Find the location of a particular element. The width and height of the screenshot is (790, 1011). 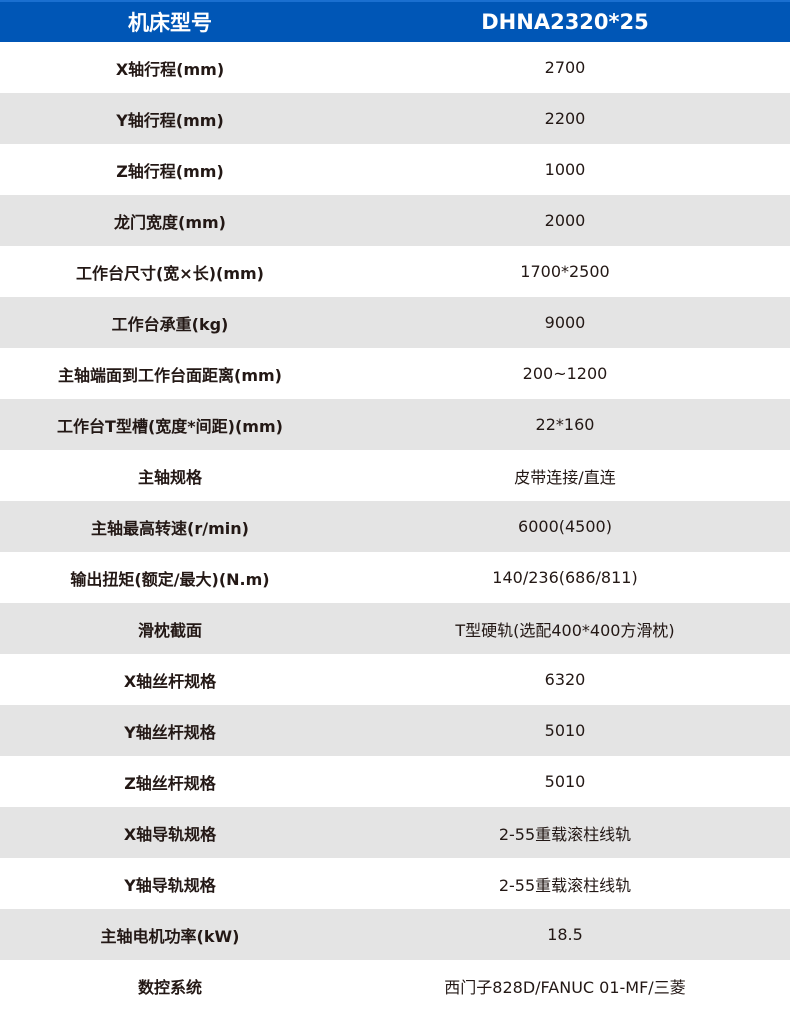

spec-label: 主轴规格 is located at coordinates (169, 477).